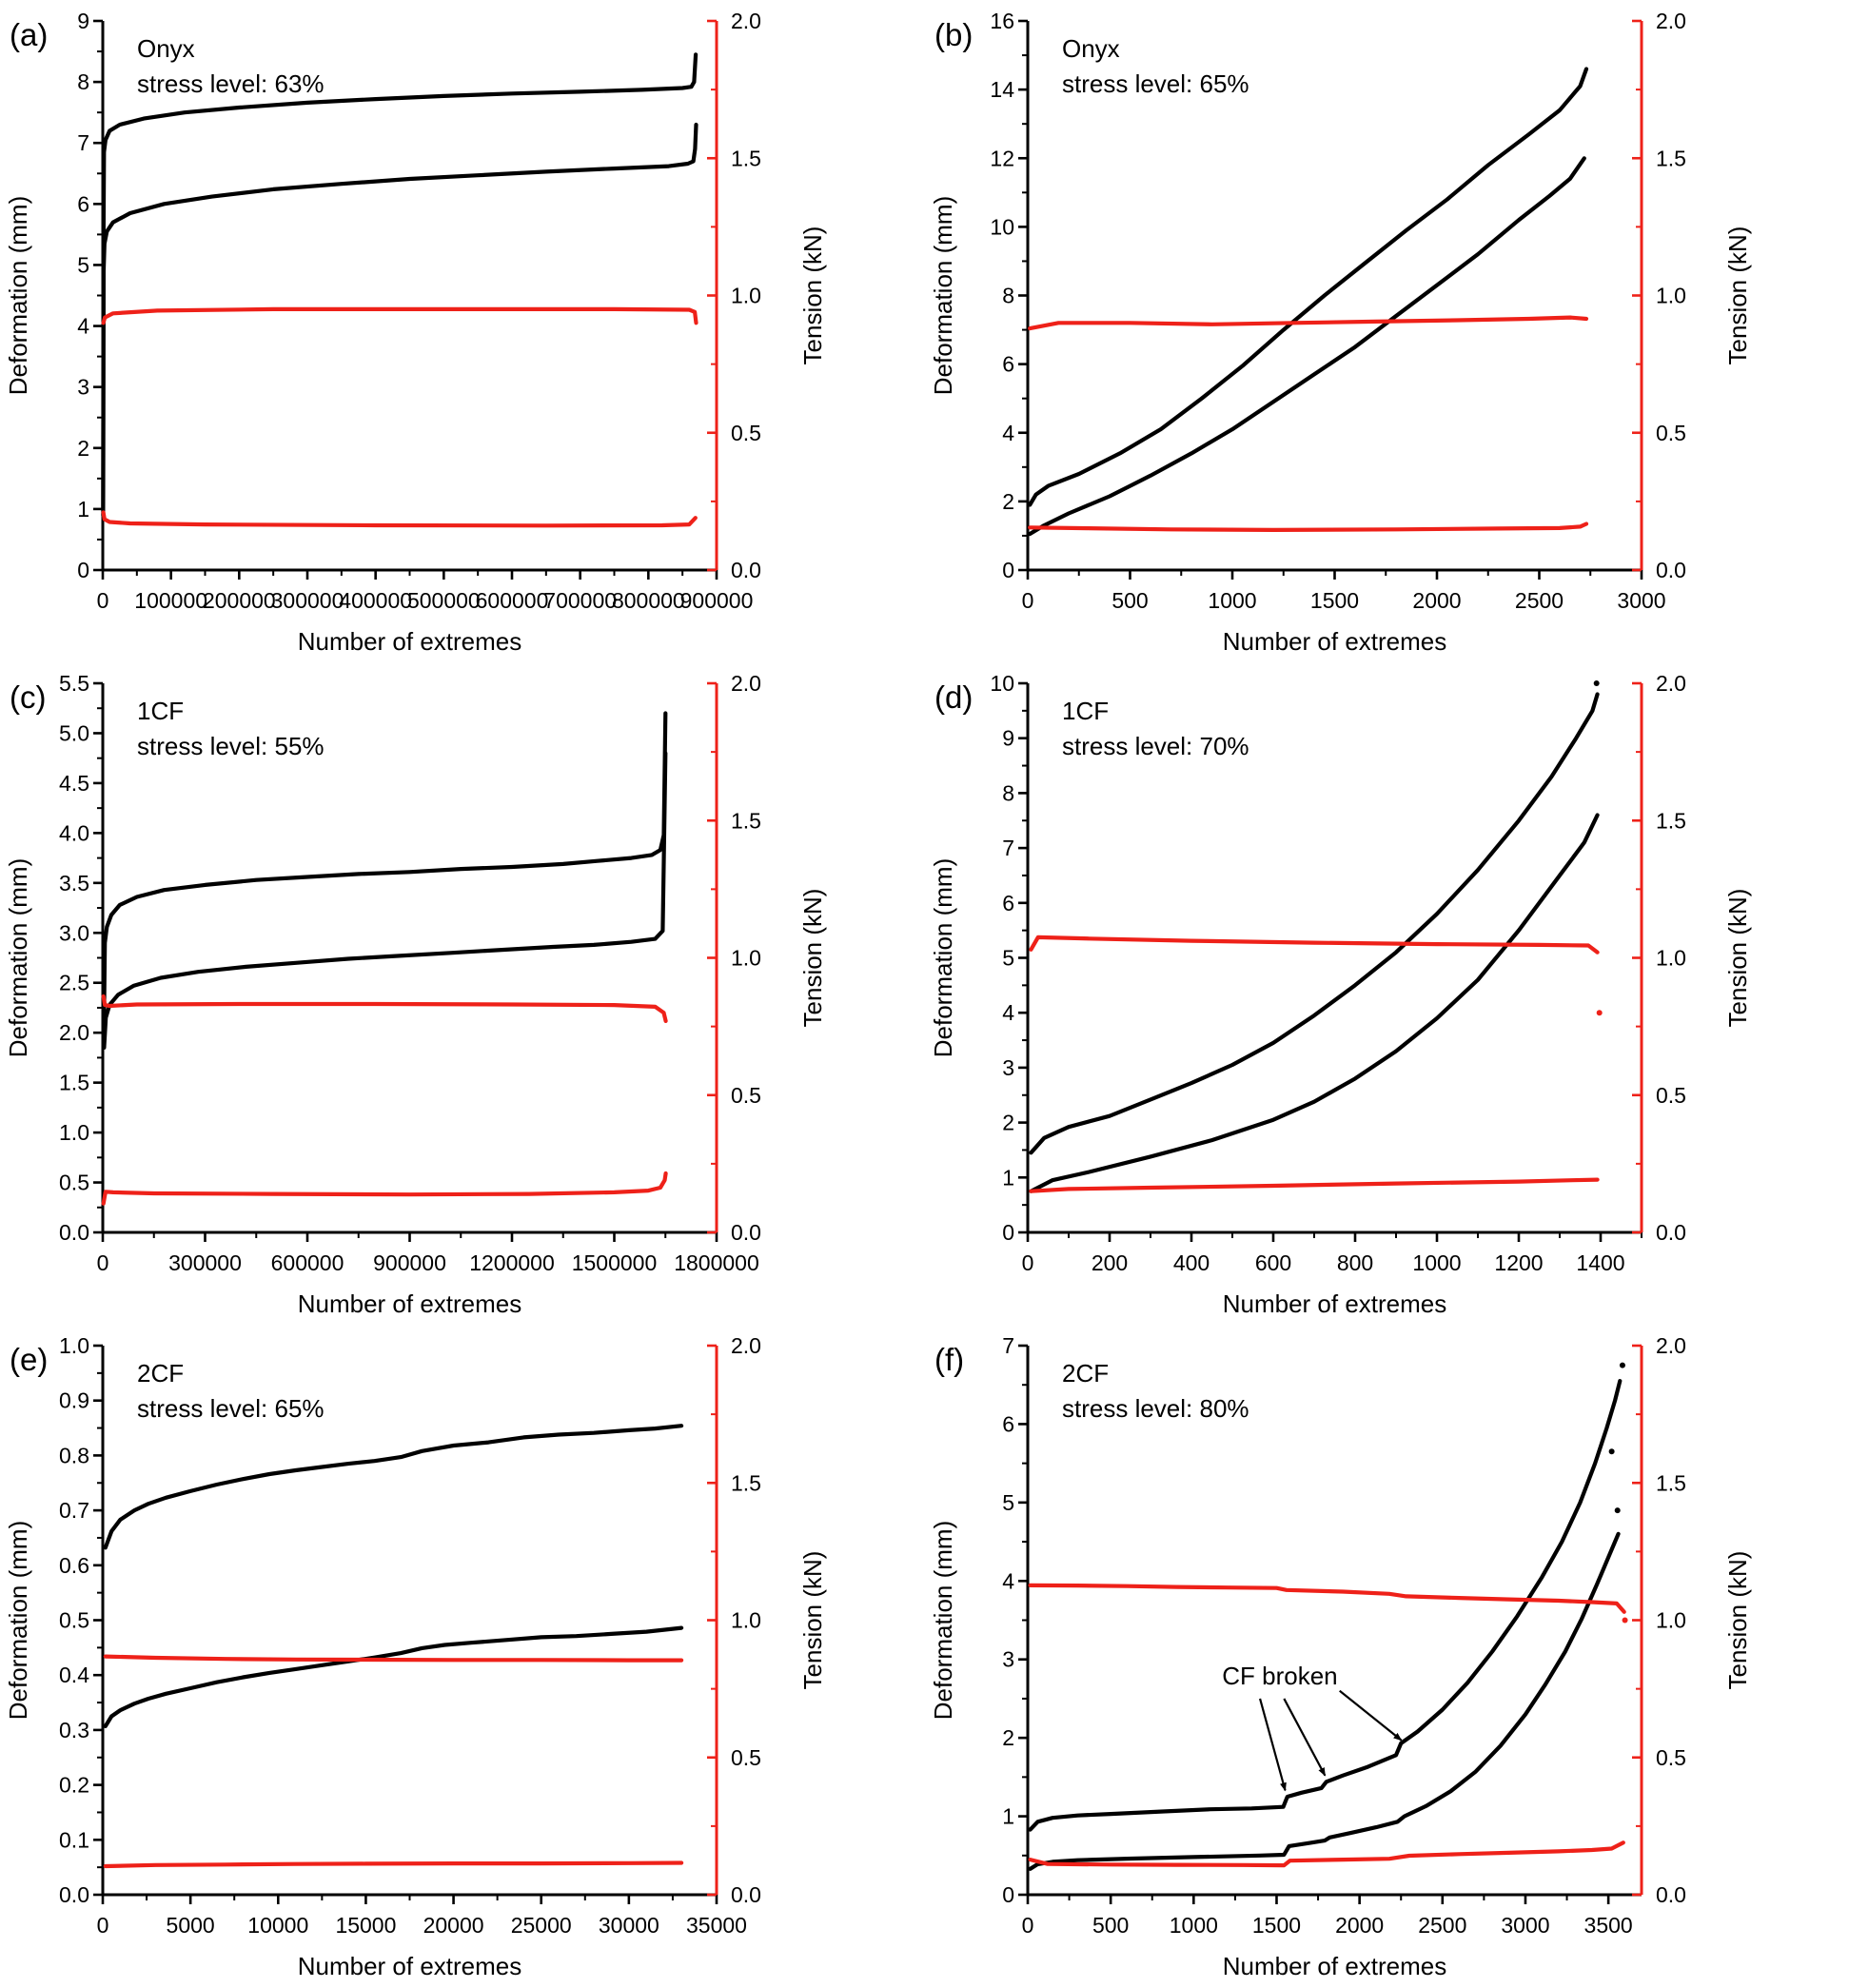 The image size is (1849, 1988). Describe the element at coordinates (580, 600) in the screenshot. I see `x-tick-label: 700000` at that location.